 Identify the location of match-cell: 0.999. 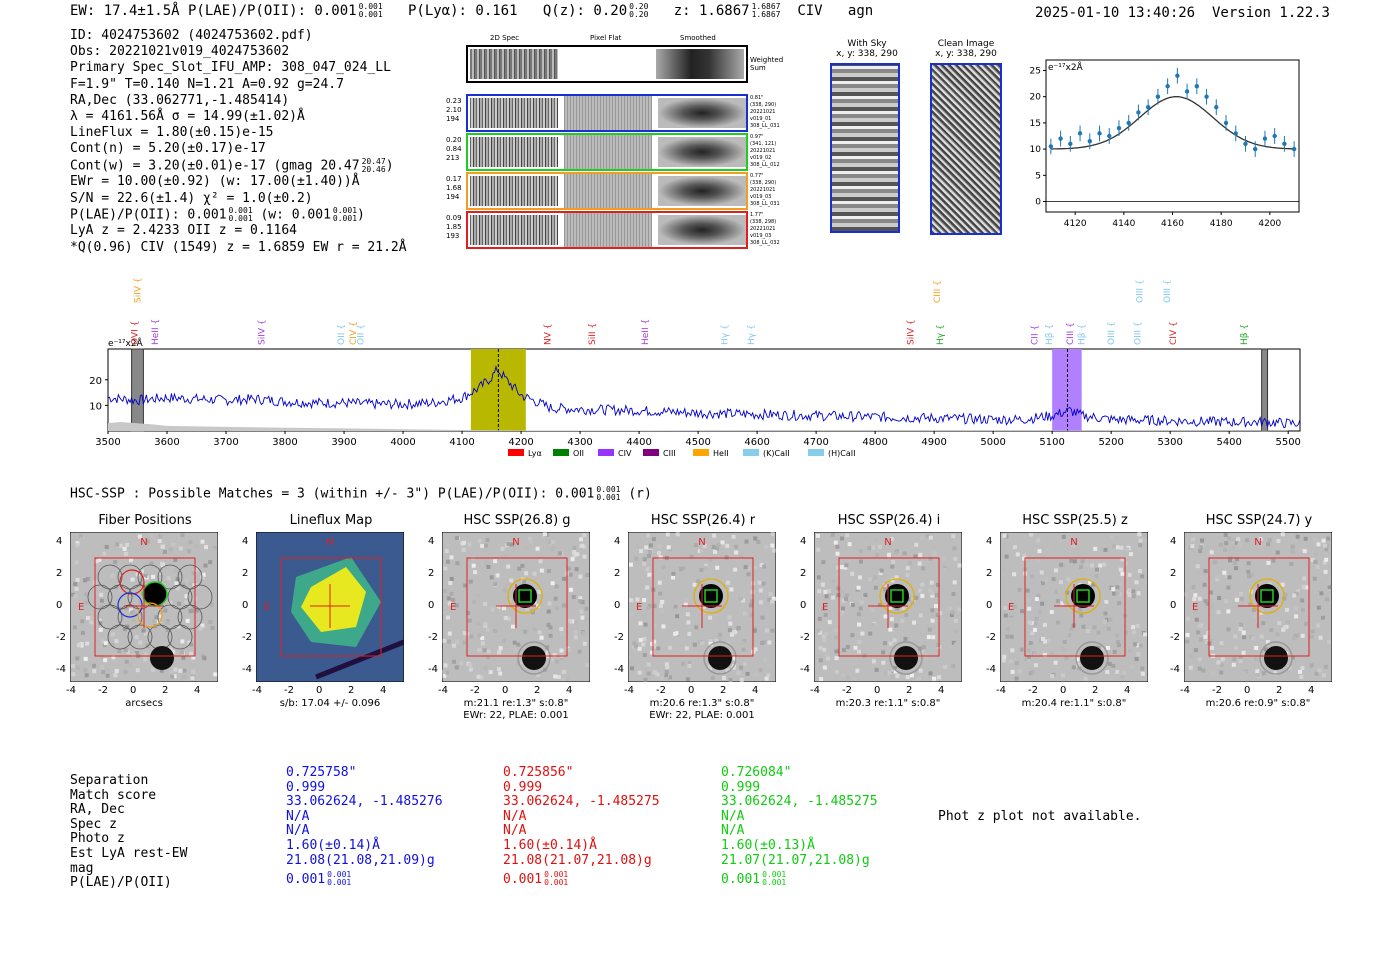
(741, 787).